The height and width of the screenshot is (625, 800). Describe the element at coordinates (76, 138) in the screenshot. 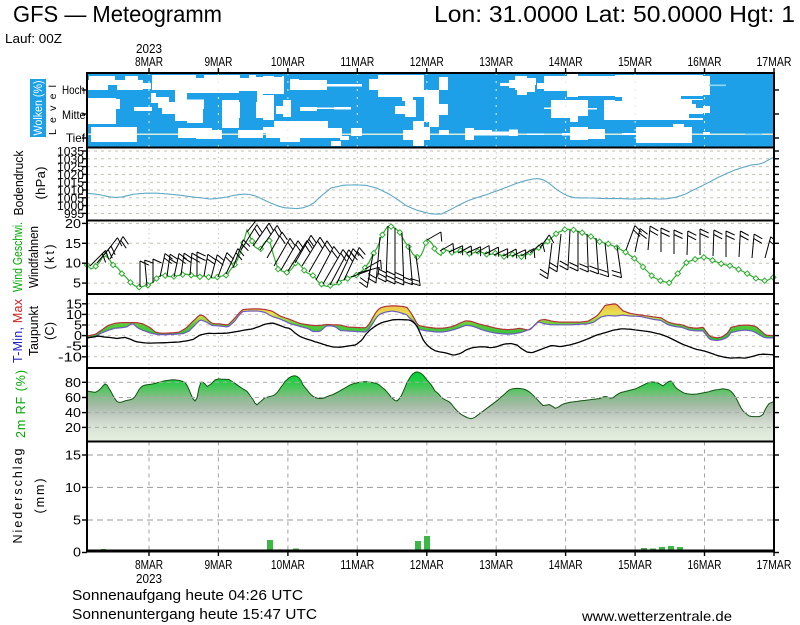

I see `svg-text: Tief` at that location.